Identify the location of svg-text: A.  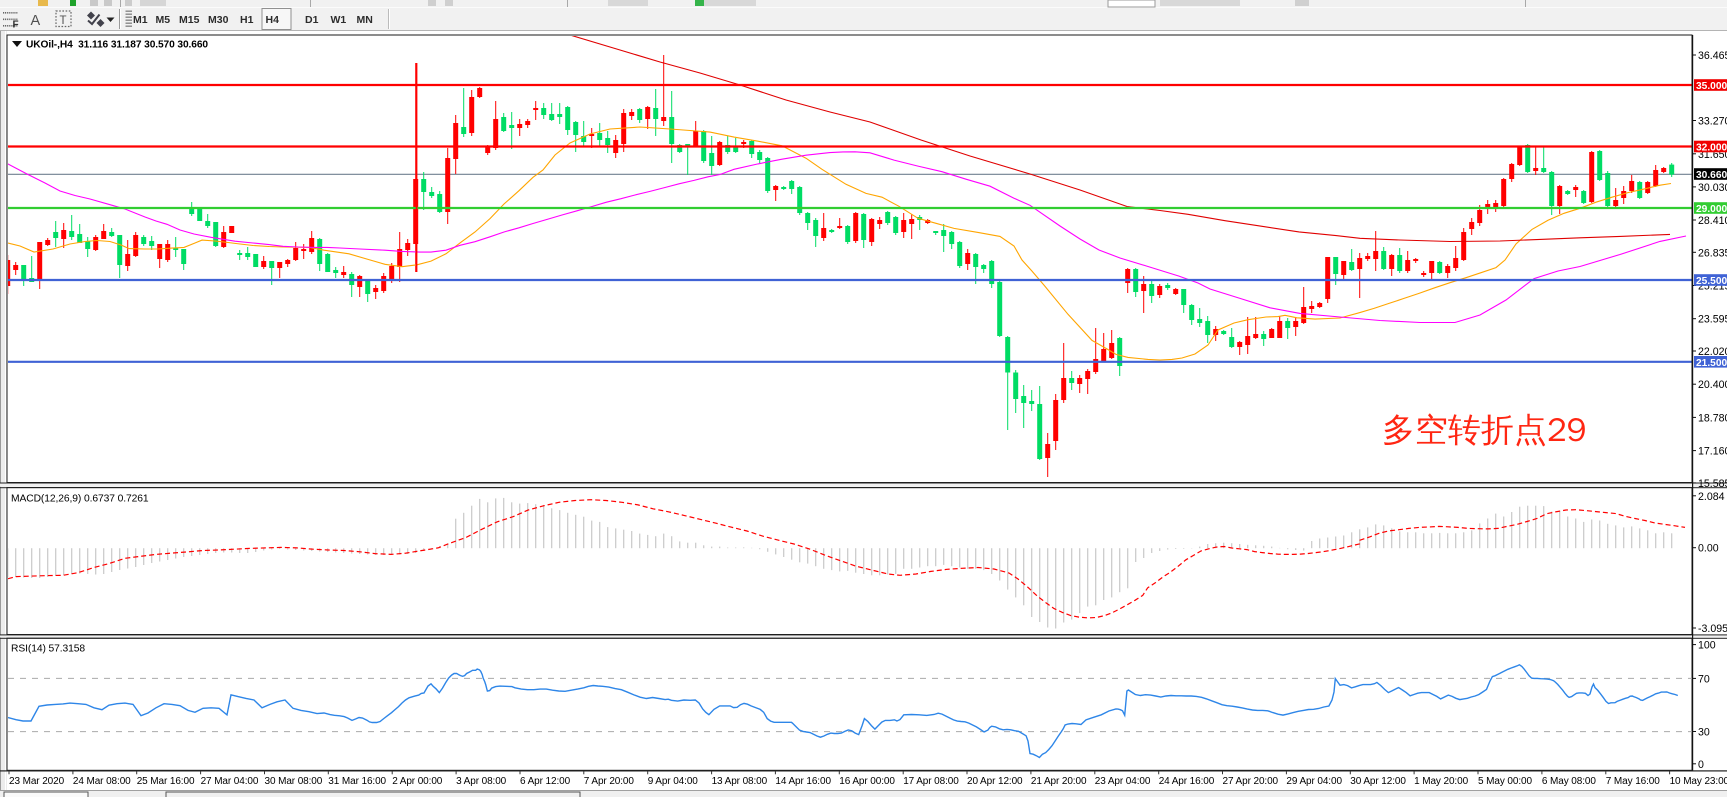
(36, 21).